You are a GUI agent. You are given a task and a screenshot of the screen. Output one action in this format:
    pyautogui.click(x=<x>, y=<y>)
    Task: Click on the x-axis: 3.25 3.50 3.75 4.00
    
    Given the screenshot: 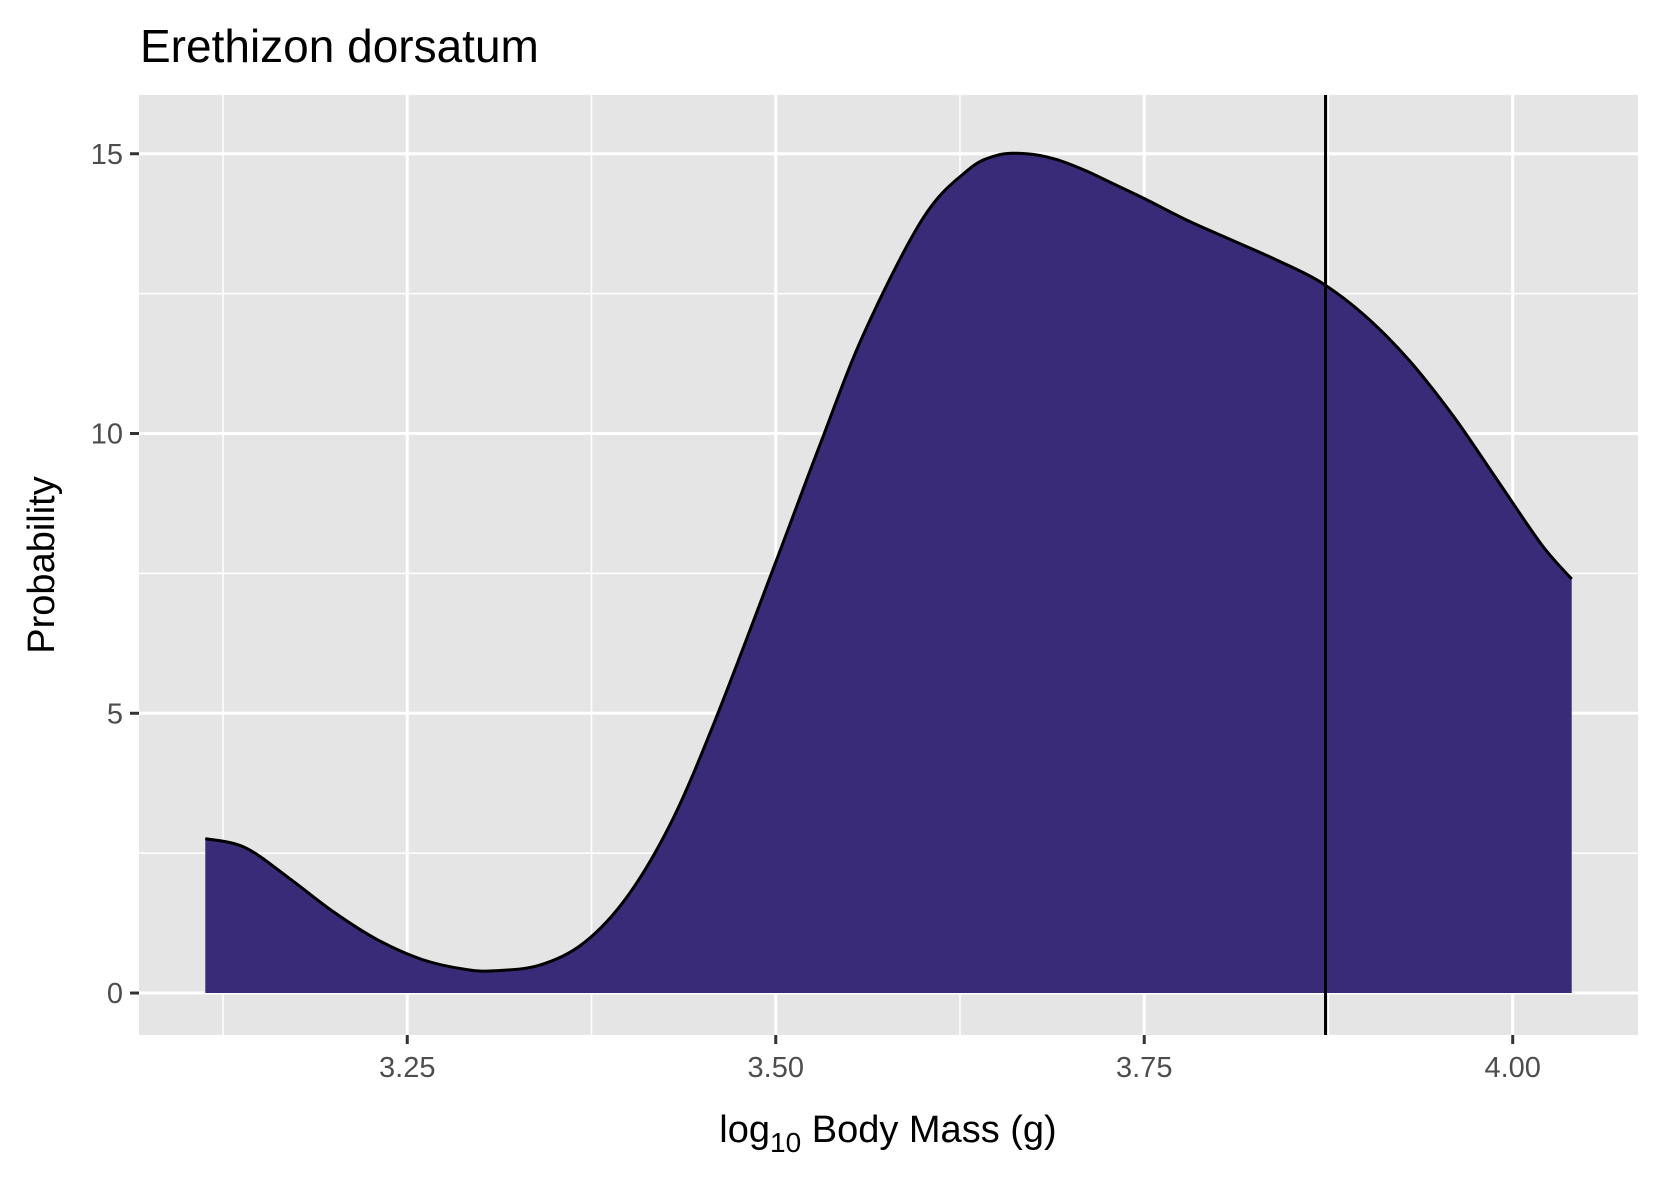 What is the action you would take?
    pyautogui.click(x=960, y=1059)
    